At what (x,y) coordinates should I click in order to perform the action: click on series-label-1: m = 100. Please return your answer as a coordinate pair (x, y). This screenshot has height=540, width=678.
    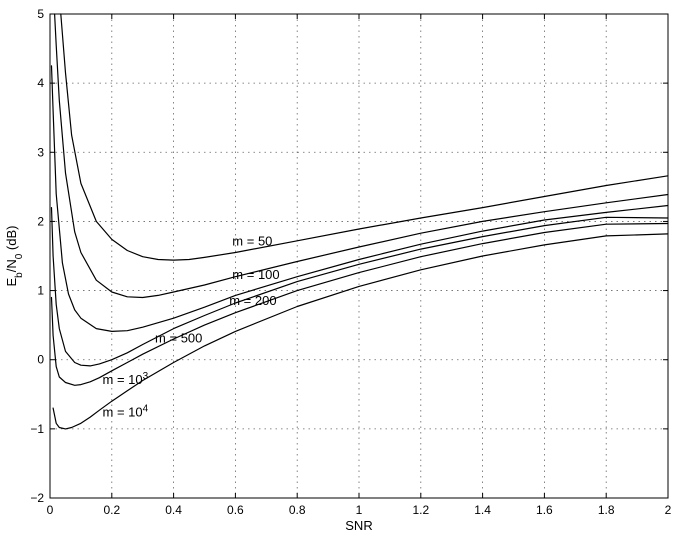
    Looking at the image, I should click on (255, 274).